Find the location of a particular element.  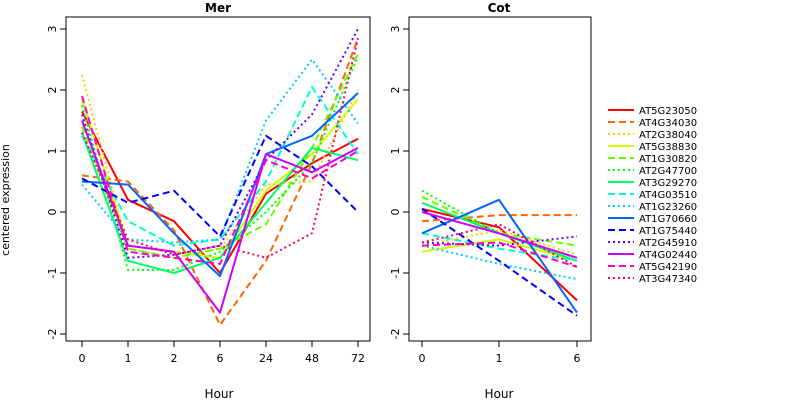

x-tick-label: 72 is located at coordinates (358, 358).